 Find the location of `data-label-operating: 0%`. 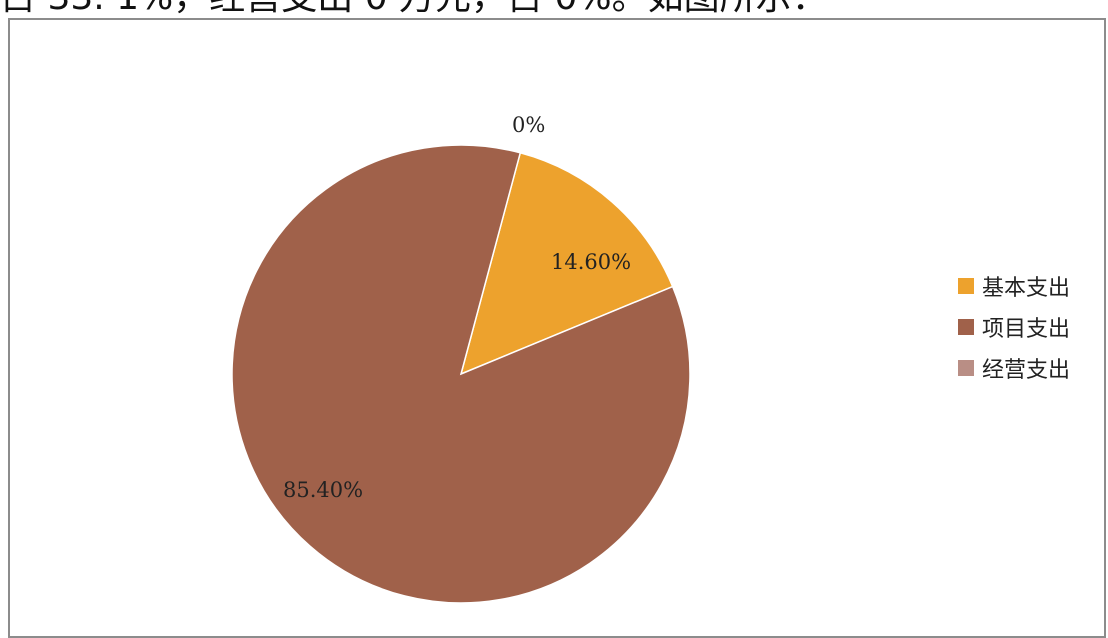

data-label-operating: 0% is located at coordinates (529, 125).